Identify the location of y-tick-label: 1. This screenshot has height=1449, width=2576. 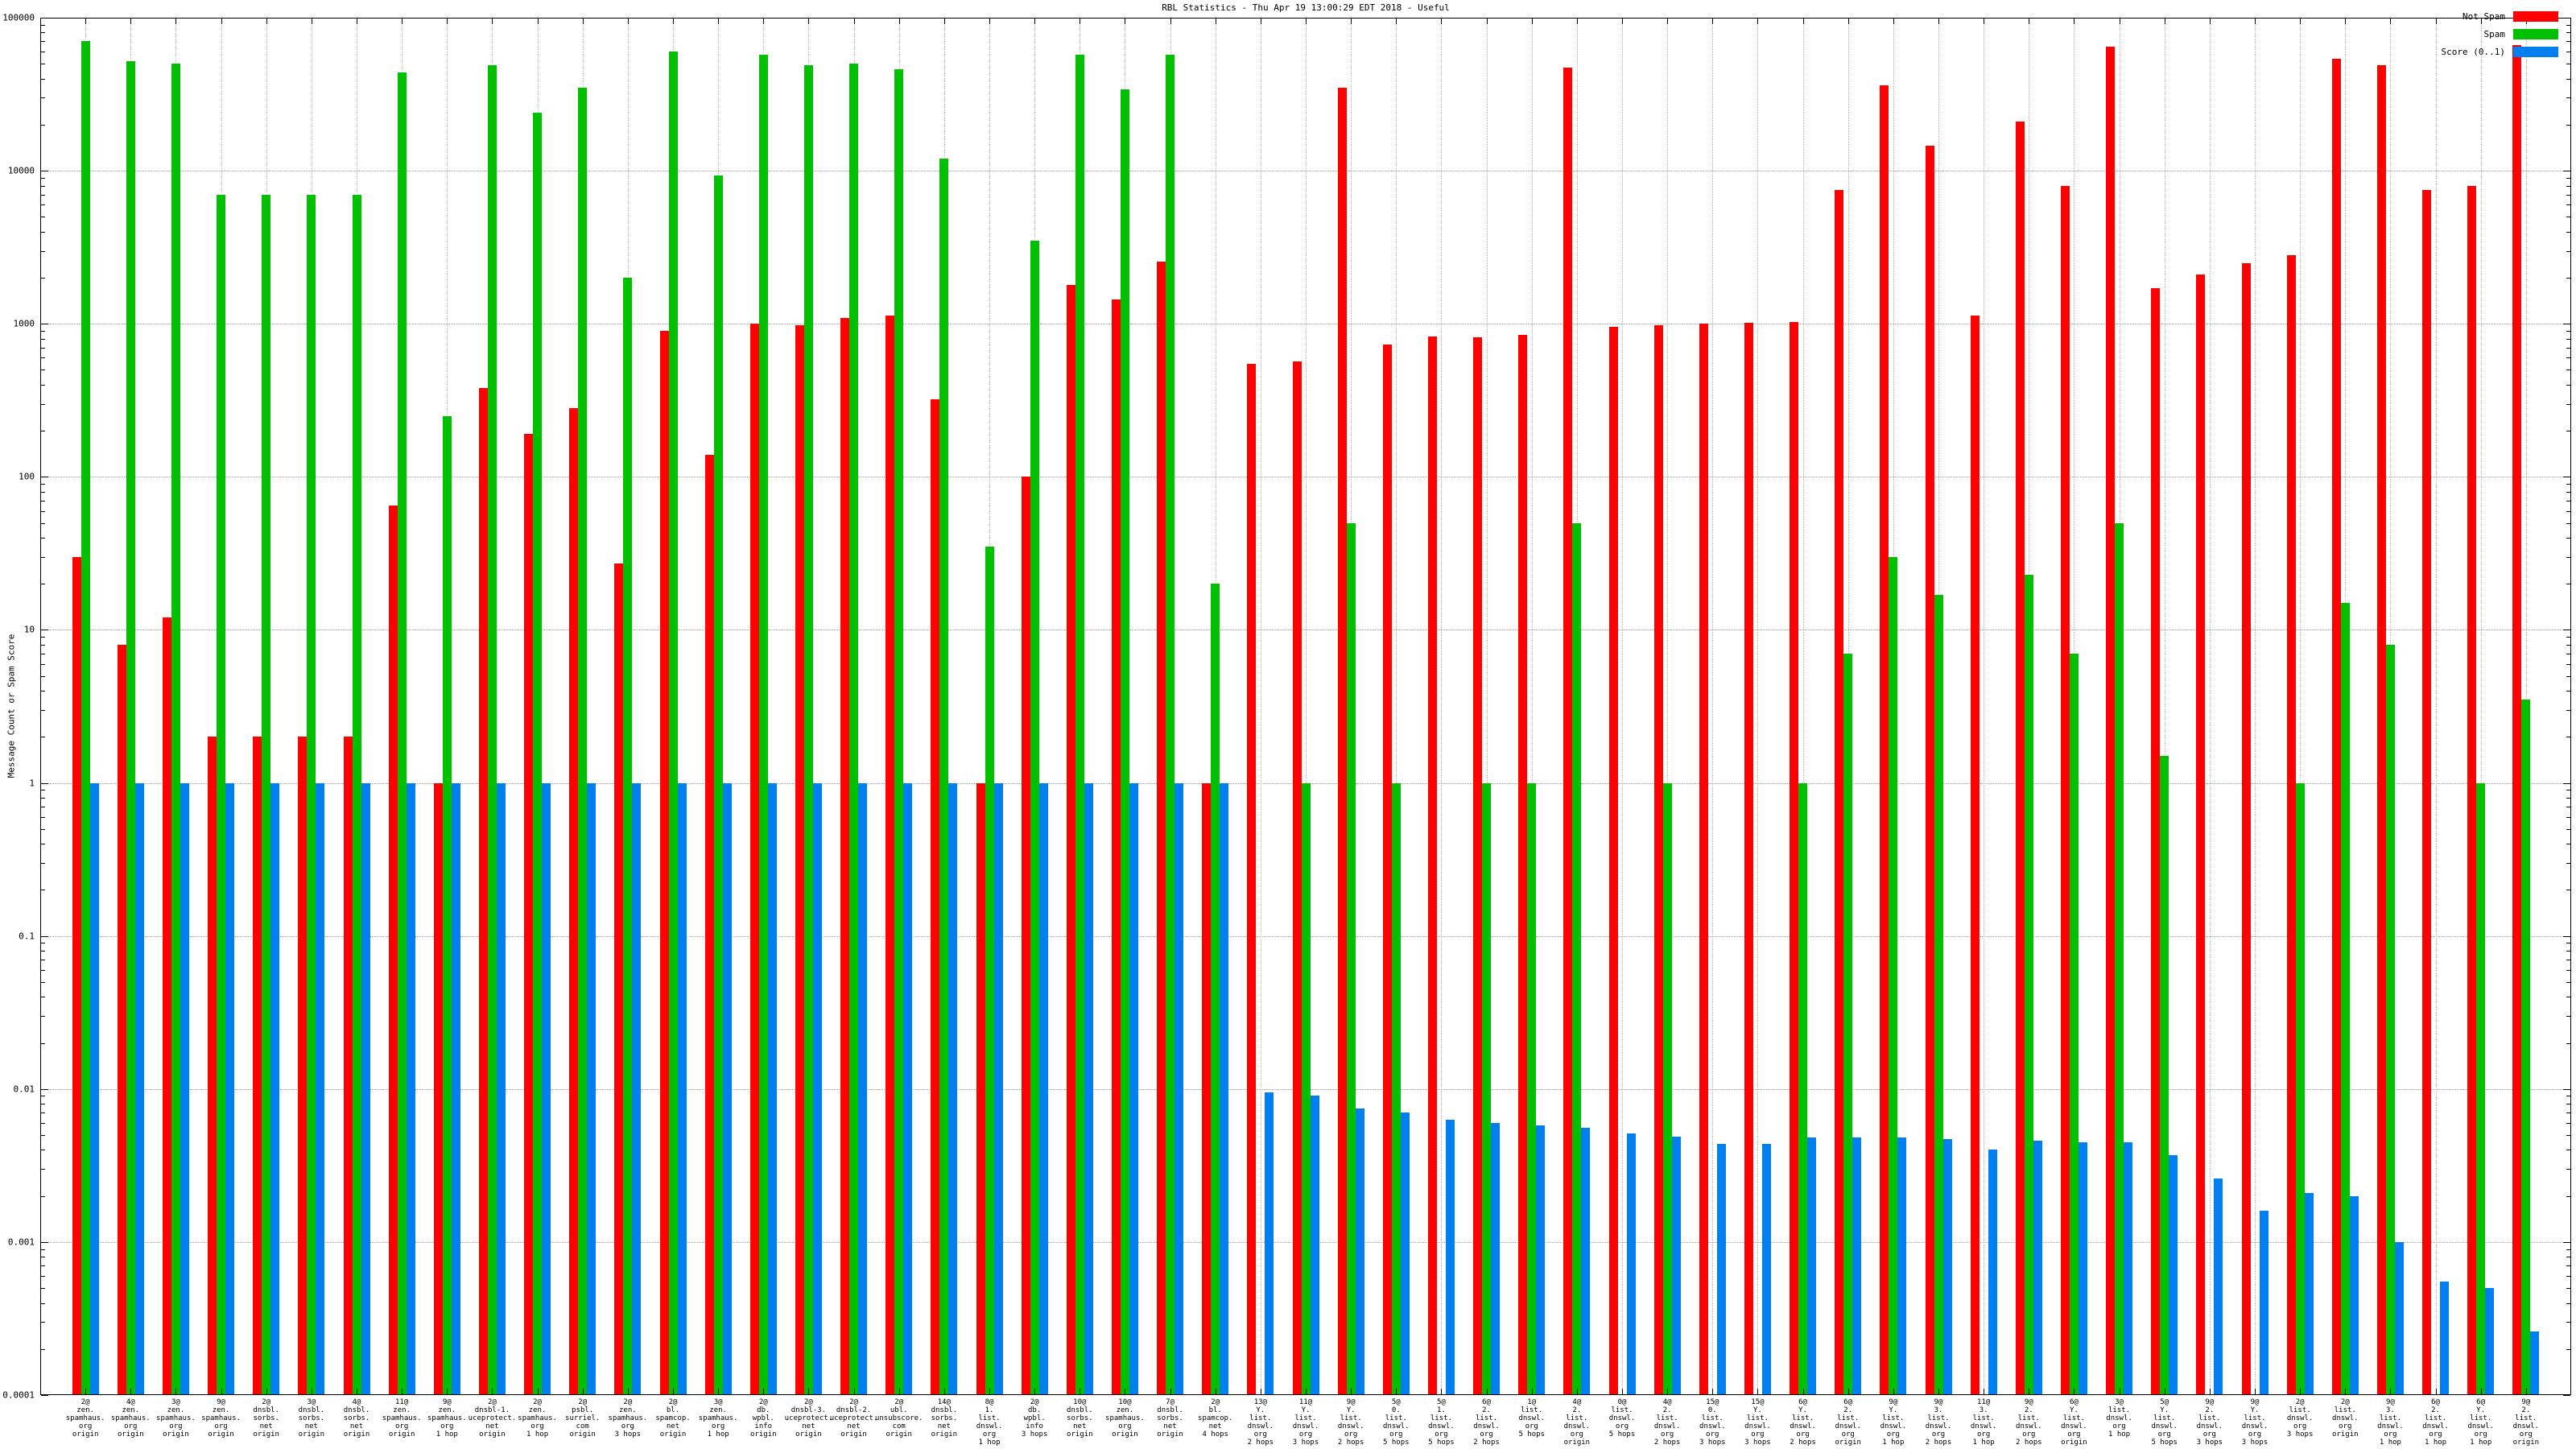
(32, 783).